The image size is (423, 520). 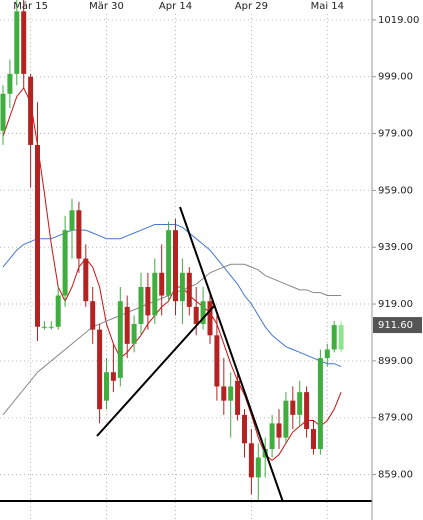 I want to click on y-tick-label: 979.00, so click(x=395, y=134).